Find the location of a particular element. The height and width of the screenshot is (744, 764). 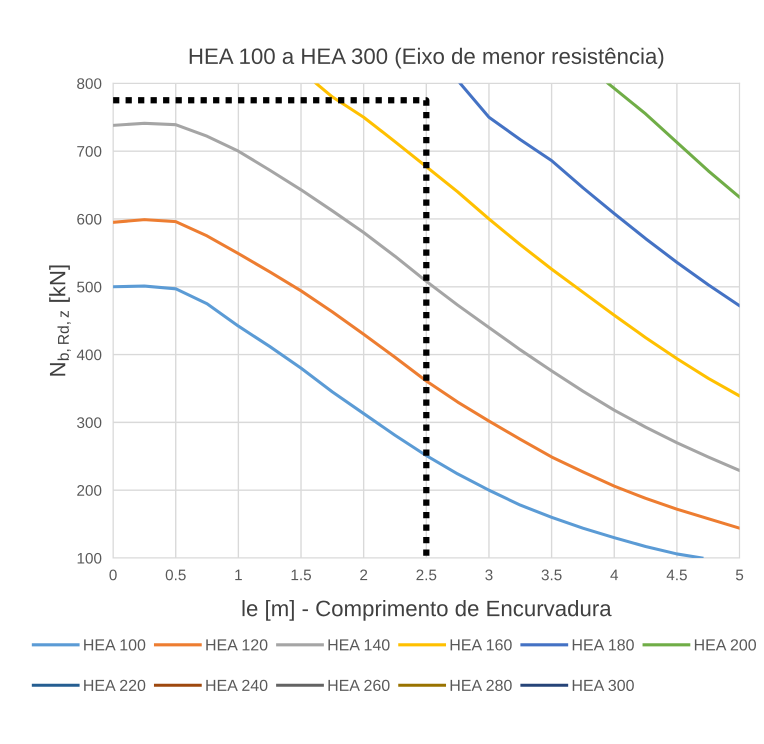

x-tick-label: 3 is located at coordinates (489, 575).